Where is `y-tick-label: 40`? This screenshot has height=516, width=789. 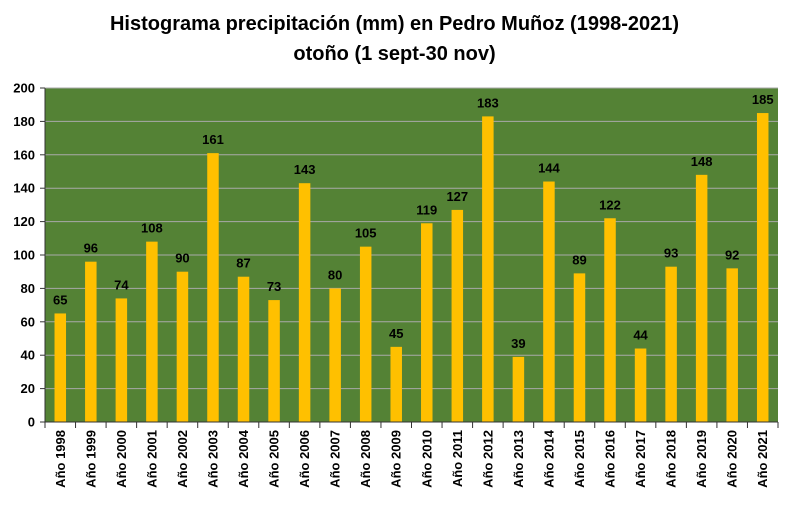 y-tick-label: 40 is located at coordinates (28, 355).